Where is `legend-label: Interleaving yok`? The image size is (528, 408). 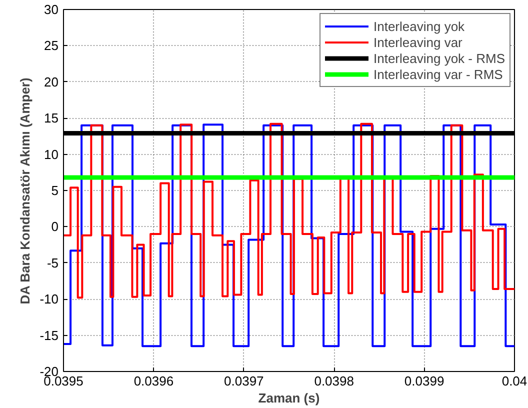 legend-label: Interleaving yok is located at coordinates (419, 26).